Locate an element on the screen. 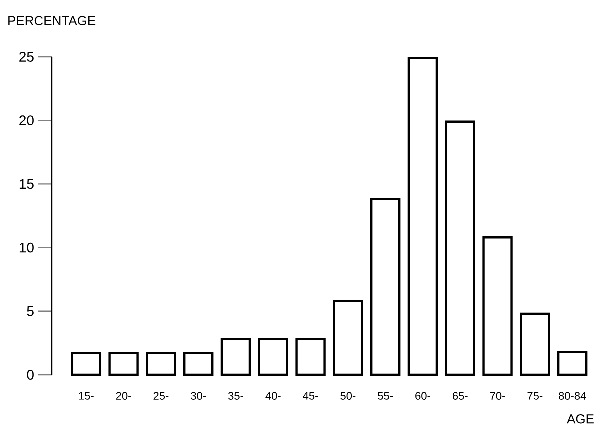 The image size is (603, 439). y-axis-title: PERCENTAGE is located at coordinates (52, 21).